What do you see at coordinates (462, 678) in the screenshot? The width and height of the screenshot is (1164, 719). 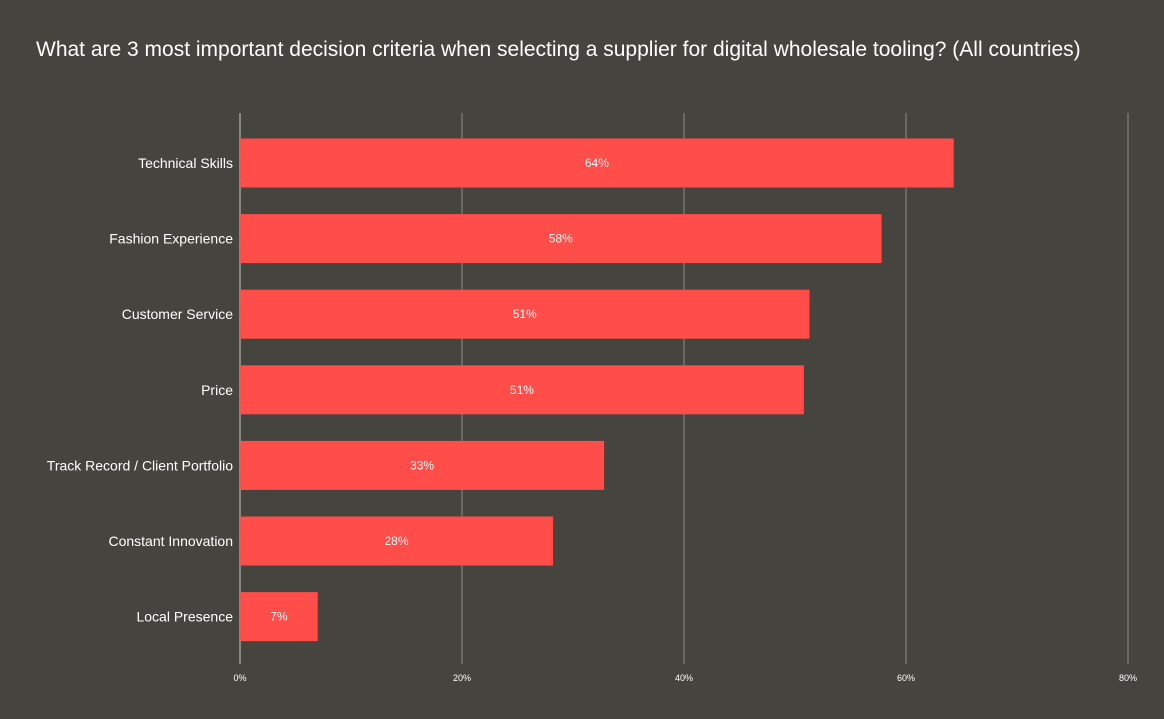 I see `x-tick-label: 20%` at bounding box center [462, 678].